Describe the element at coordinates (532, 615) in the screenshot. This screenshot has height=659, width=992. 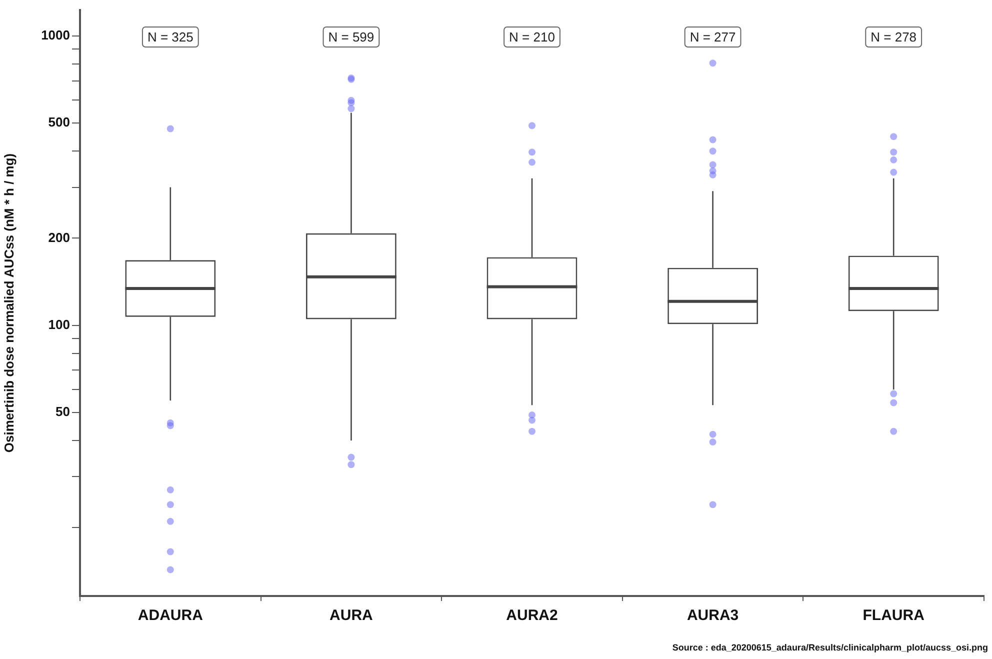
I see `x-tick-label: AURA2` at that location.